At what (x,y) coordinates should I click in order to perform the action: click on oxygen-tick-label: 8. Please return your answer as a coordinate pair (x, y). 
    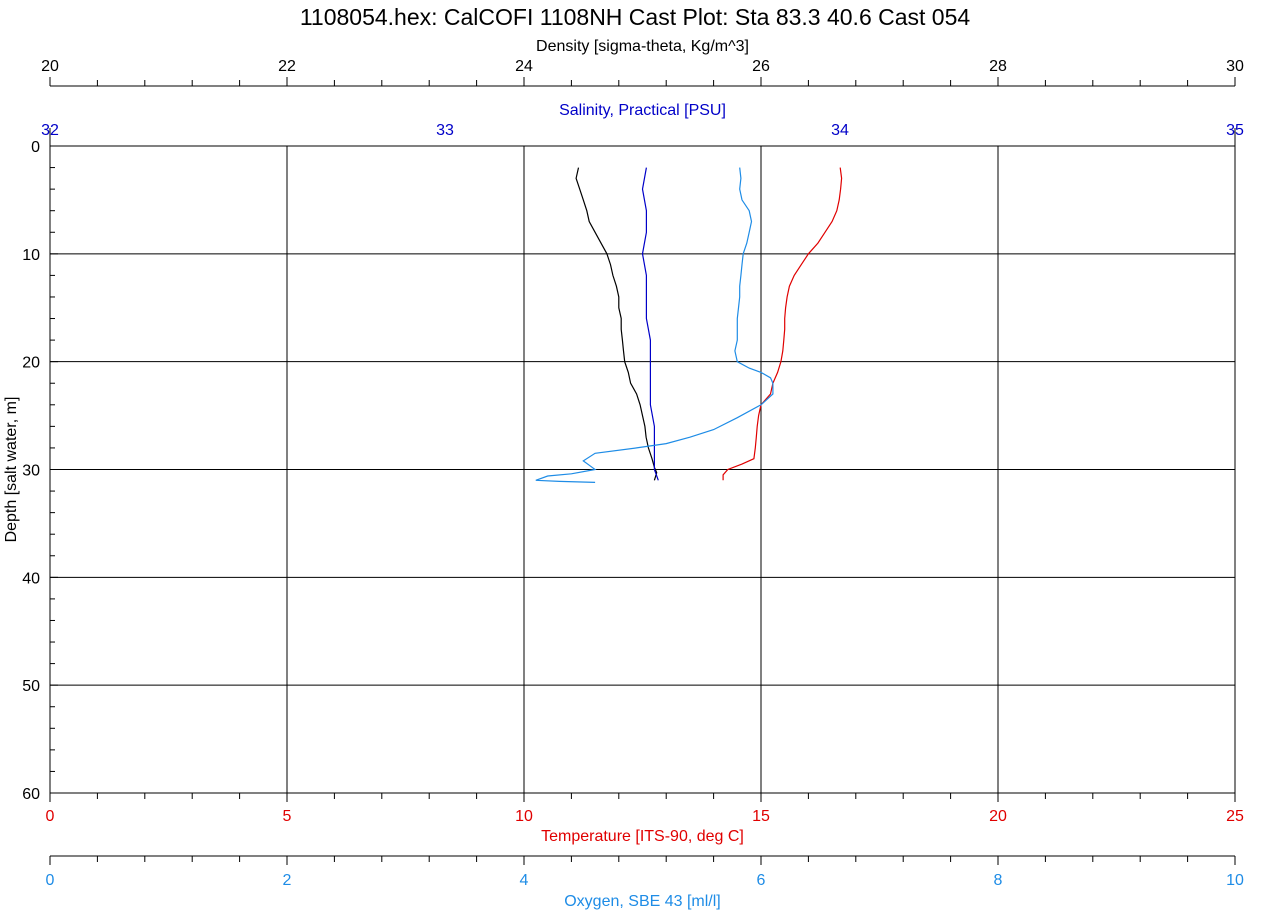
    Looking at the image, I should click on (998, 880).